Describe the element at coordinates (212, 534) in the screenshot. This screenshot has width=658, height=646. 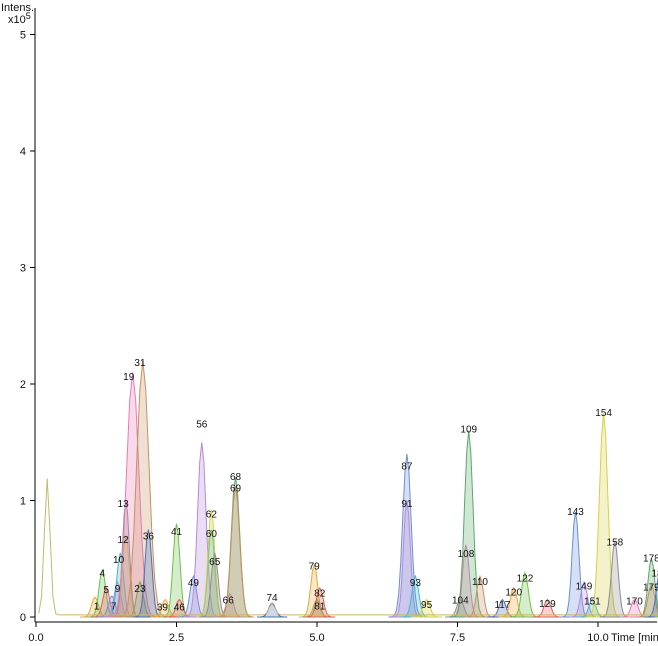
I see `peak-label: 60` at that location.